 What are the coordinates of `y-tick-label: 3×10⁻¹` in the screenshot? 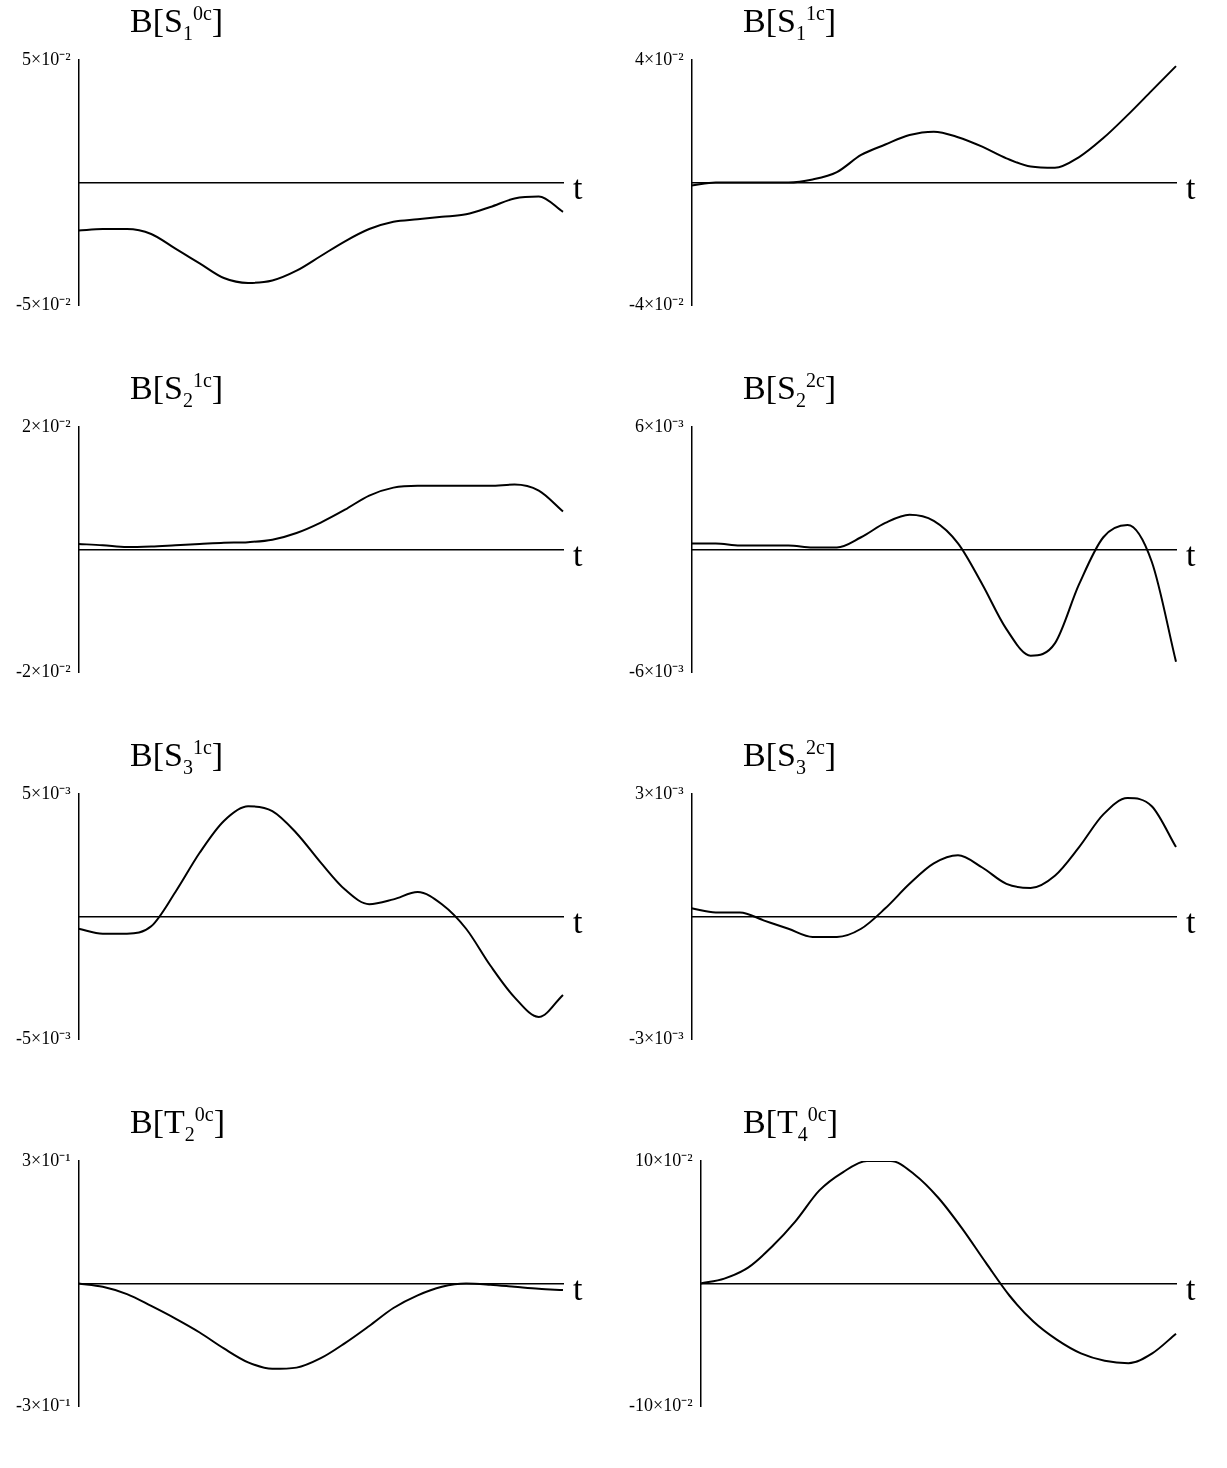 It's located at (46, 1159).